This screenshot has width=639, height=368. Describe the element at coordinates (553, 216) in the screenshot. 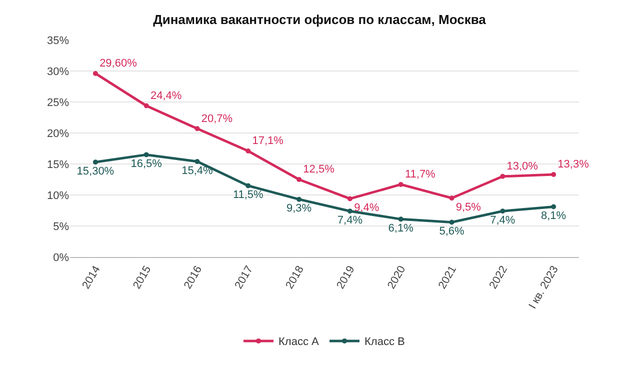

I see `data-label: 8,1%` at that location.